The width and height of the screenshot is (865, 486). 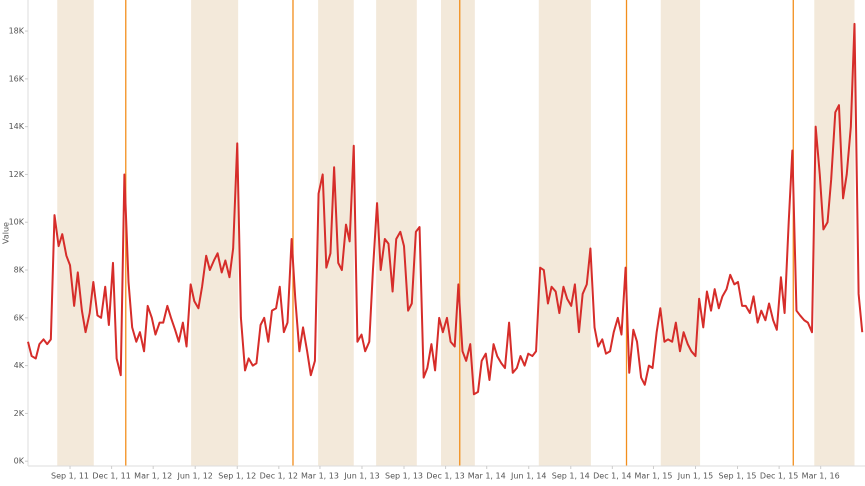 I want to click on x-tick-label: Mar 1, 13, so click(x=320, y=476).